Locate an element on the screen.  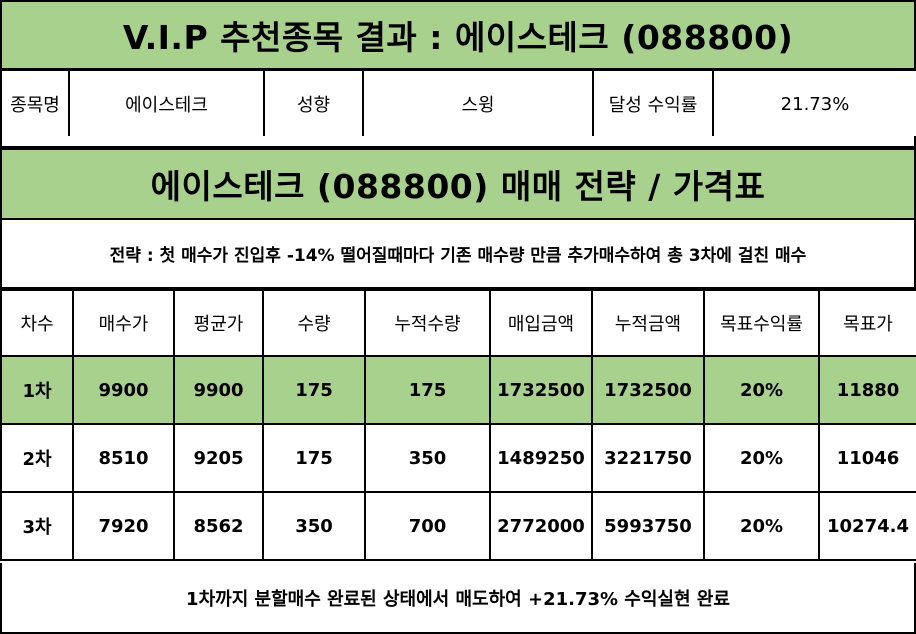
cell-avg-price: 9205 is located at coordinates (218, 458).